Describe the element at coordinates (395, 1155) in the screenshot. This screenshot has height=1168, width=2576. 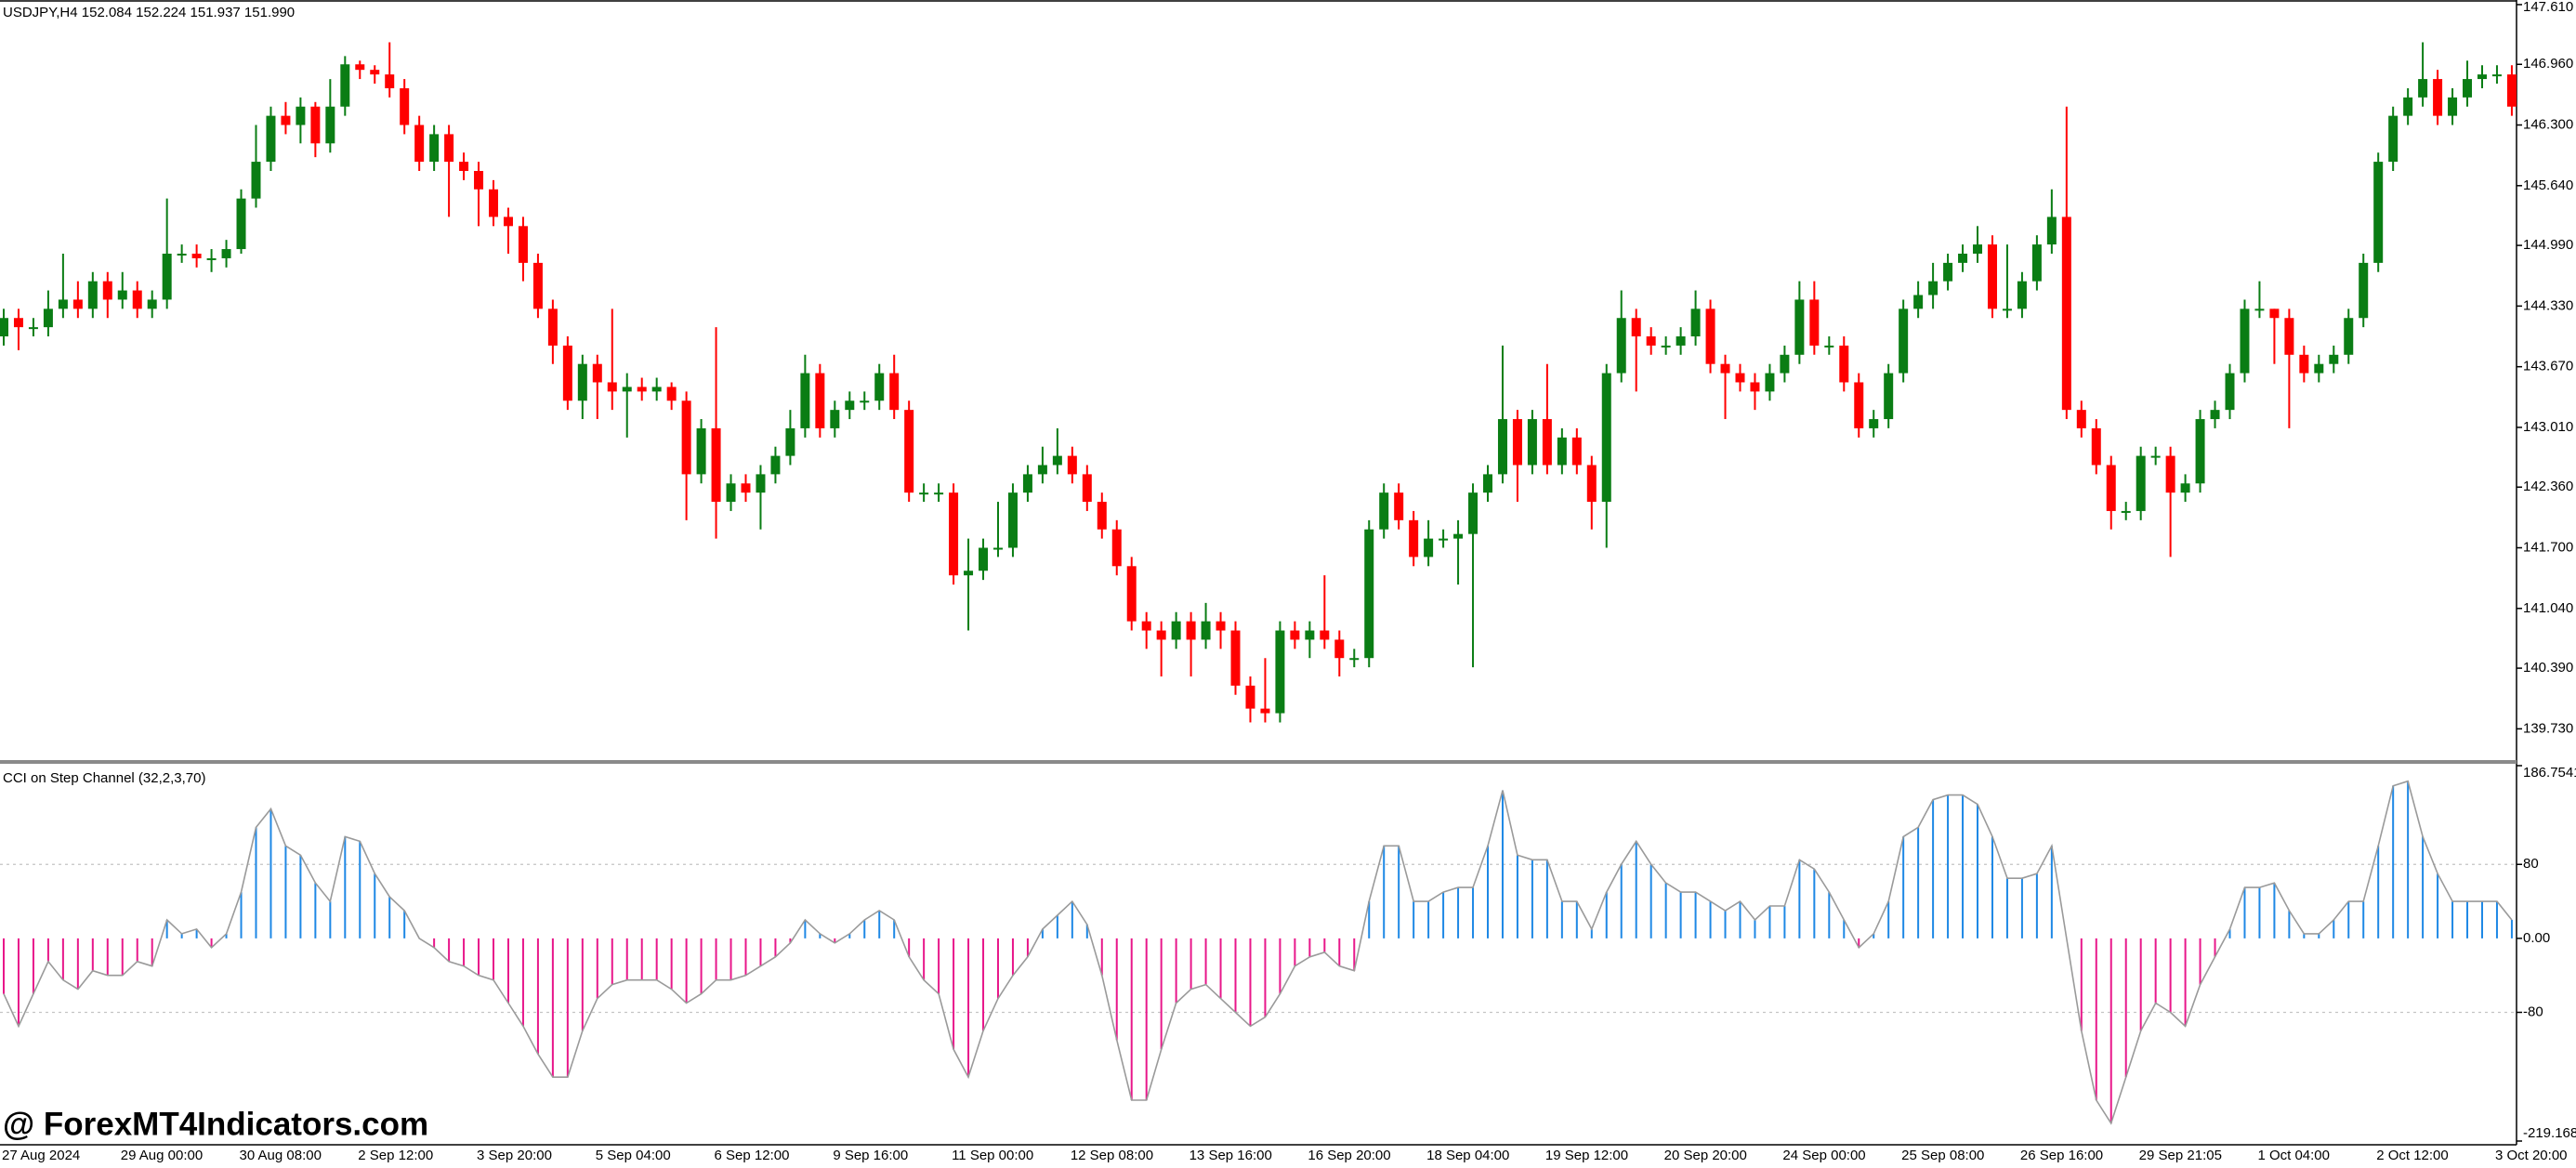
I see `x-tick-label: 2 Sep 12:00` at that location.